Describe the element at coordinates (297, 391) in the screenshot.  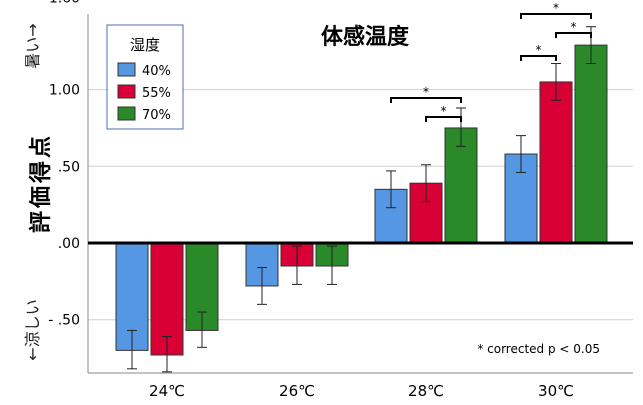
I see `x-tick-label: 26℃` at that location.